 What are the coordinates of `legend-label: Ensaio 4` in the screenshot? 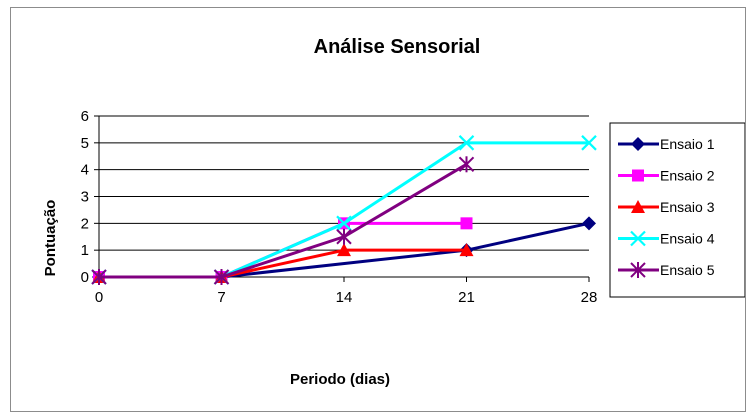 It's located at (687, 239).